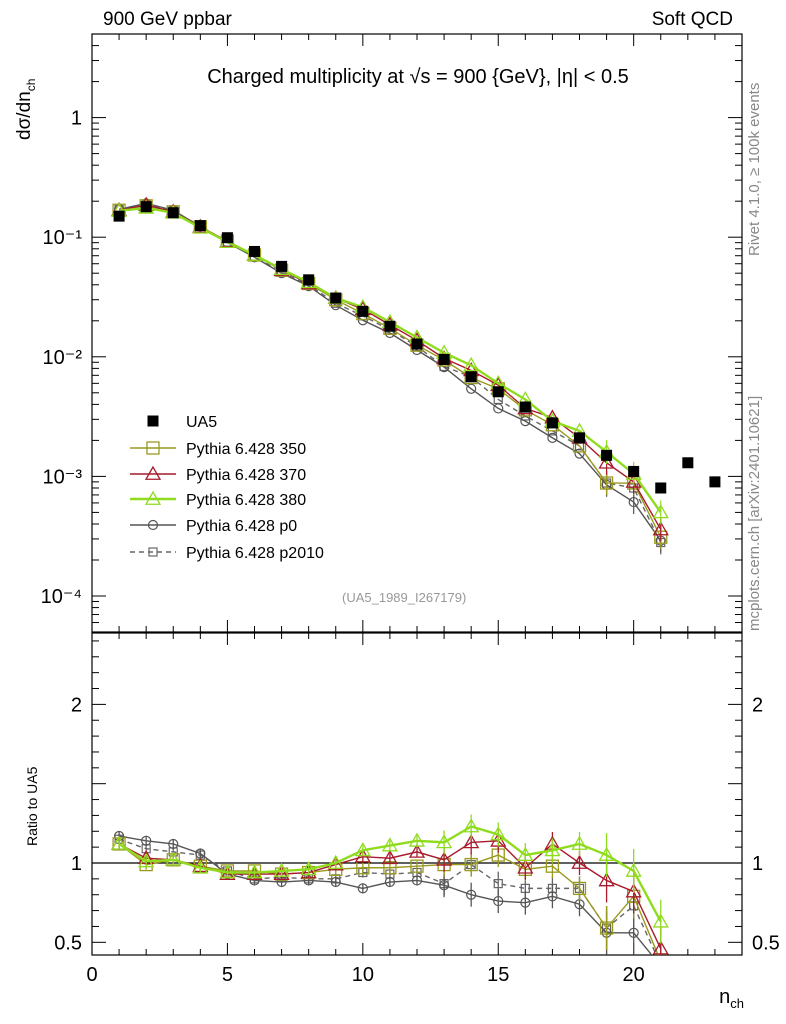 This screenshot has height=1024, width=786. I want to click on rivet-label: Rivet 4.1.0, ≥ 100k events, so click(754, 169).